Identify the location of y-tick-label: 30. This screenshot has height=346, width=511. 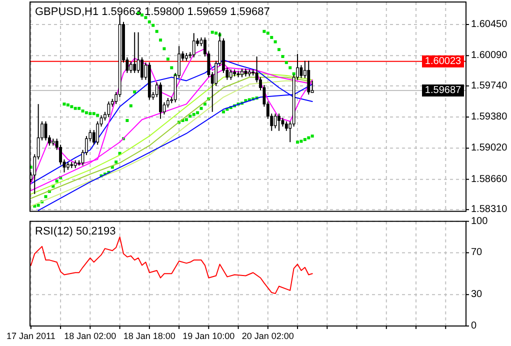
(477, 294).